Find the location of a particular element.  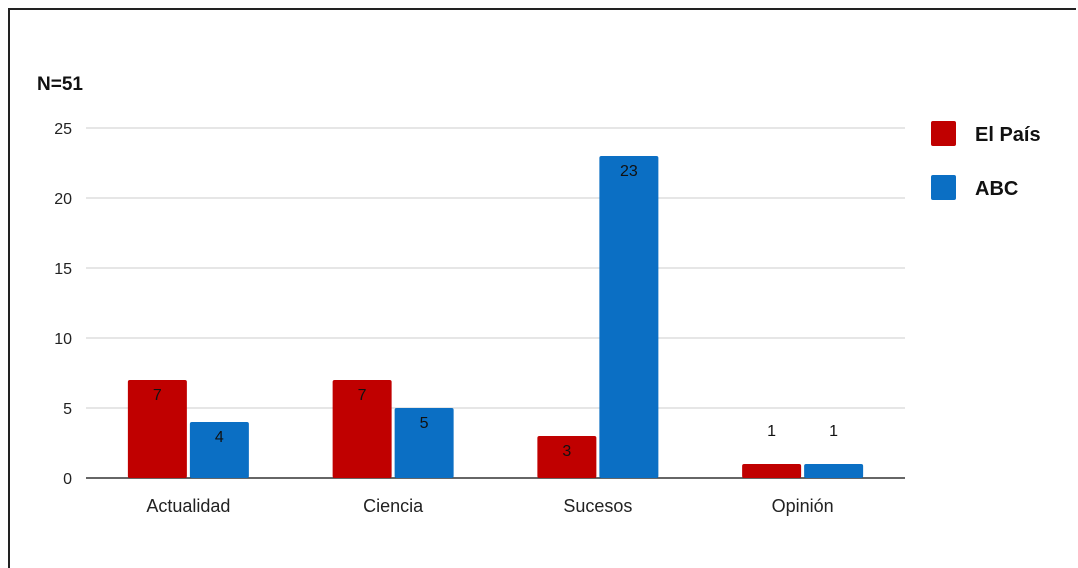

legend-label: El País is located at coordinates (1008, 135).